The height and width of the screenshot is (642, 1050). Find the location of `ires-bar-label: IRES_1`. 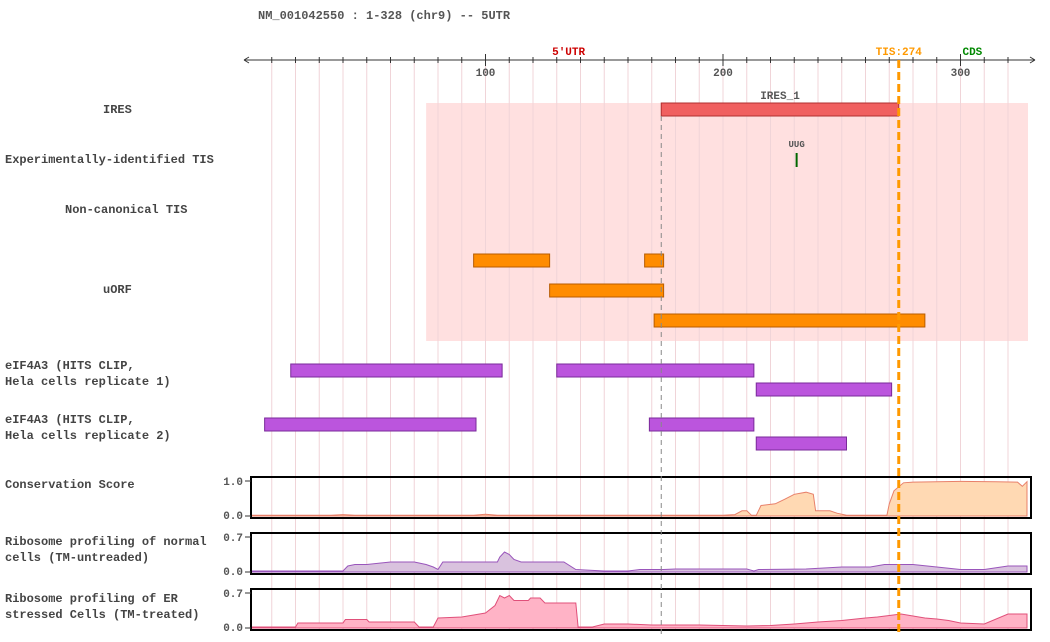

ires-bar-label: IRES_1 is located at coordinates (780, 97).